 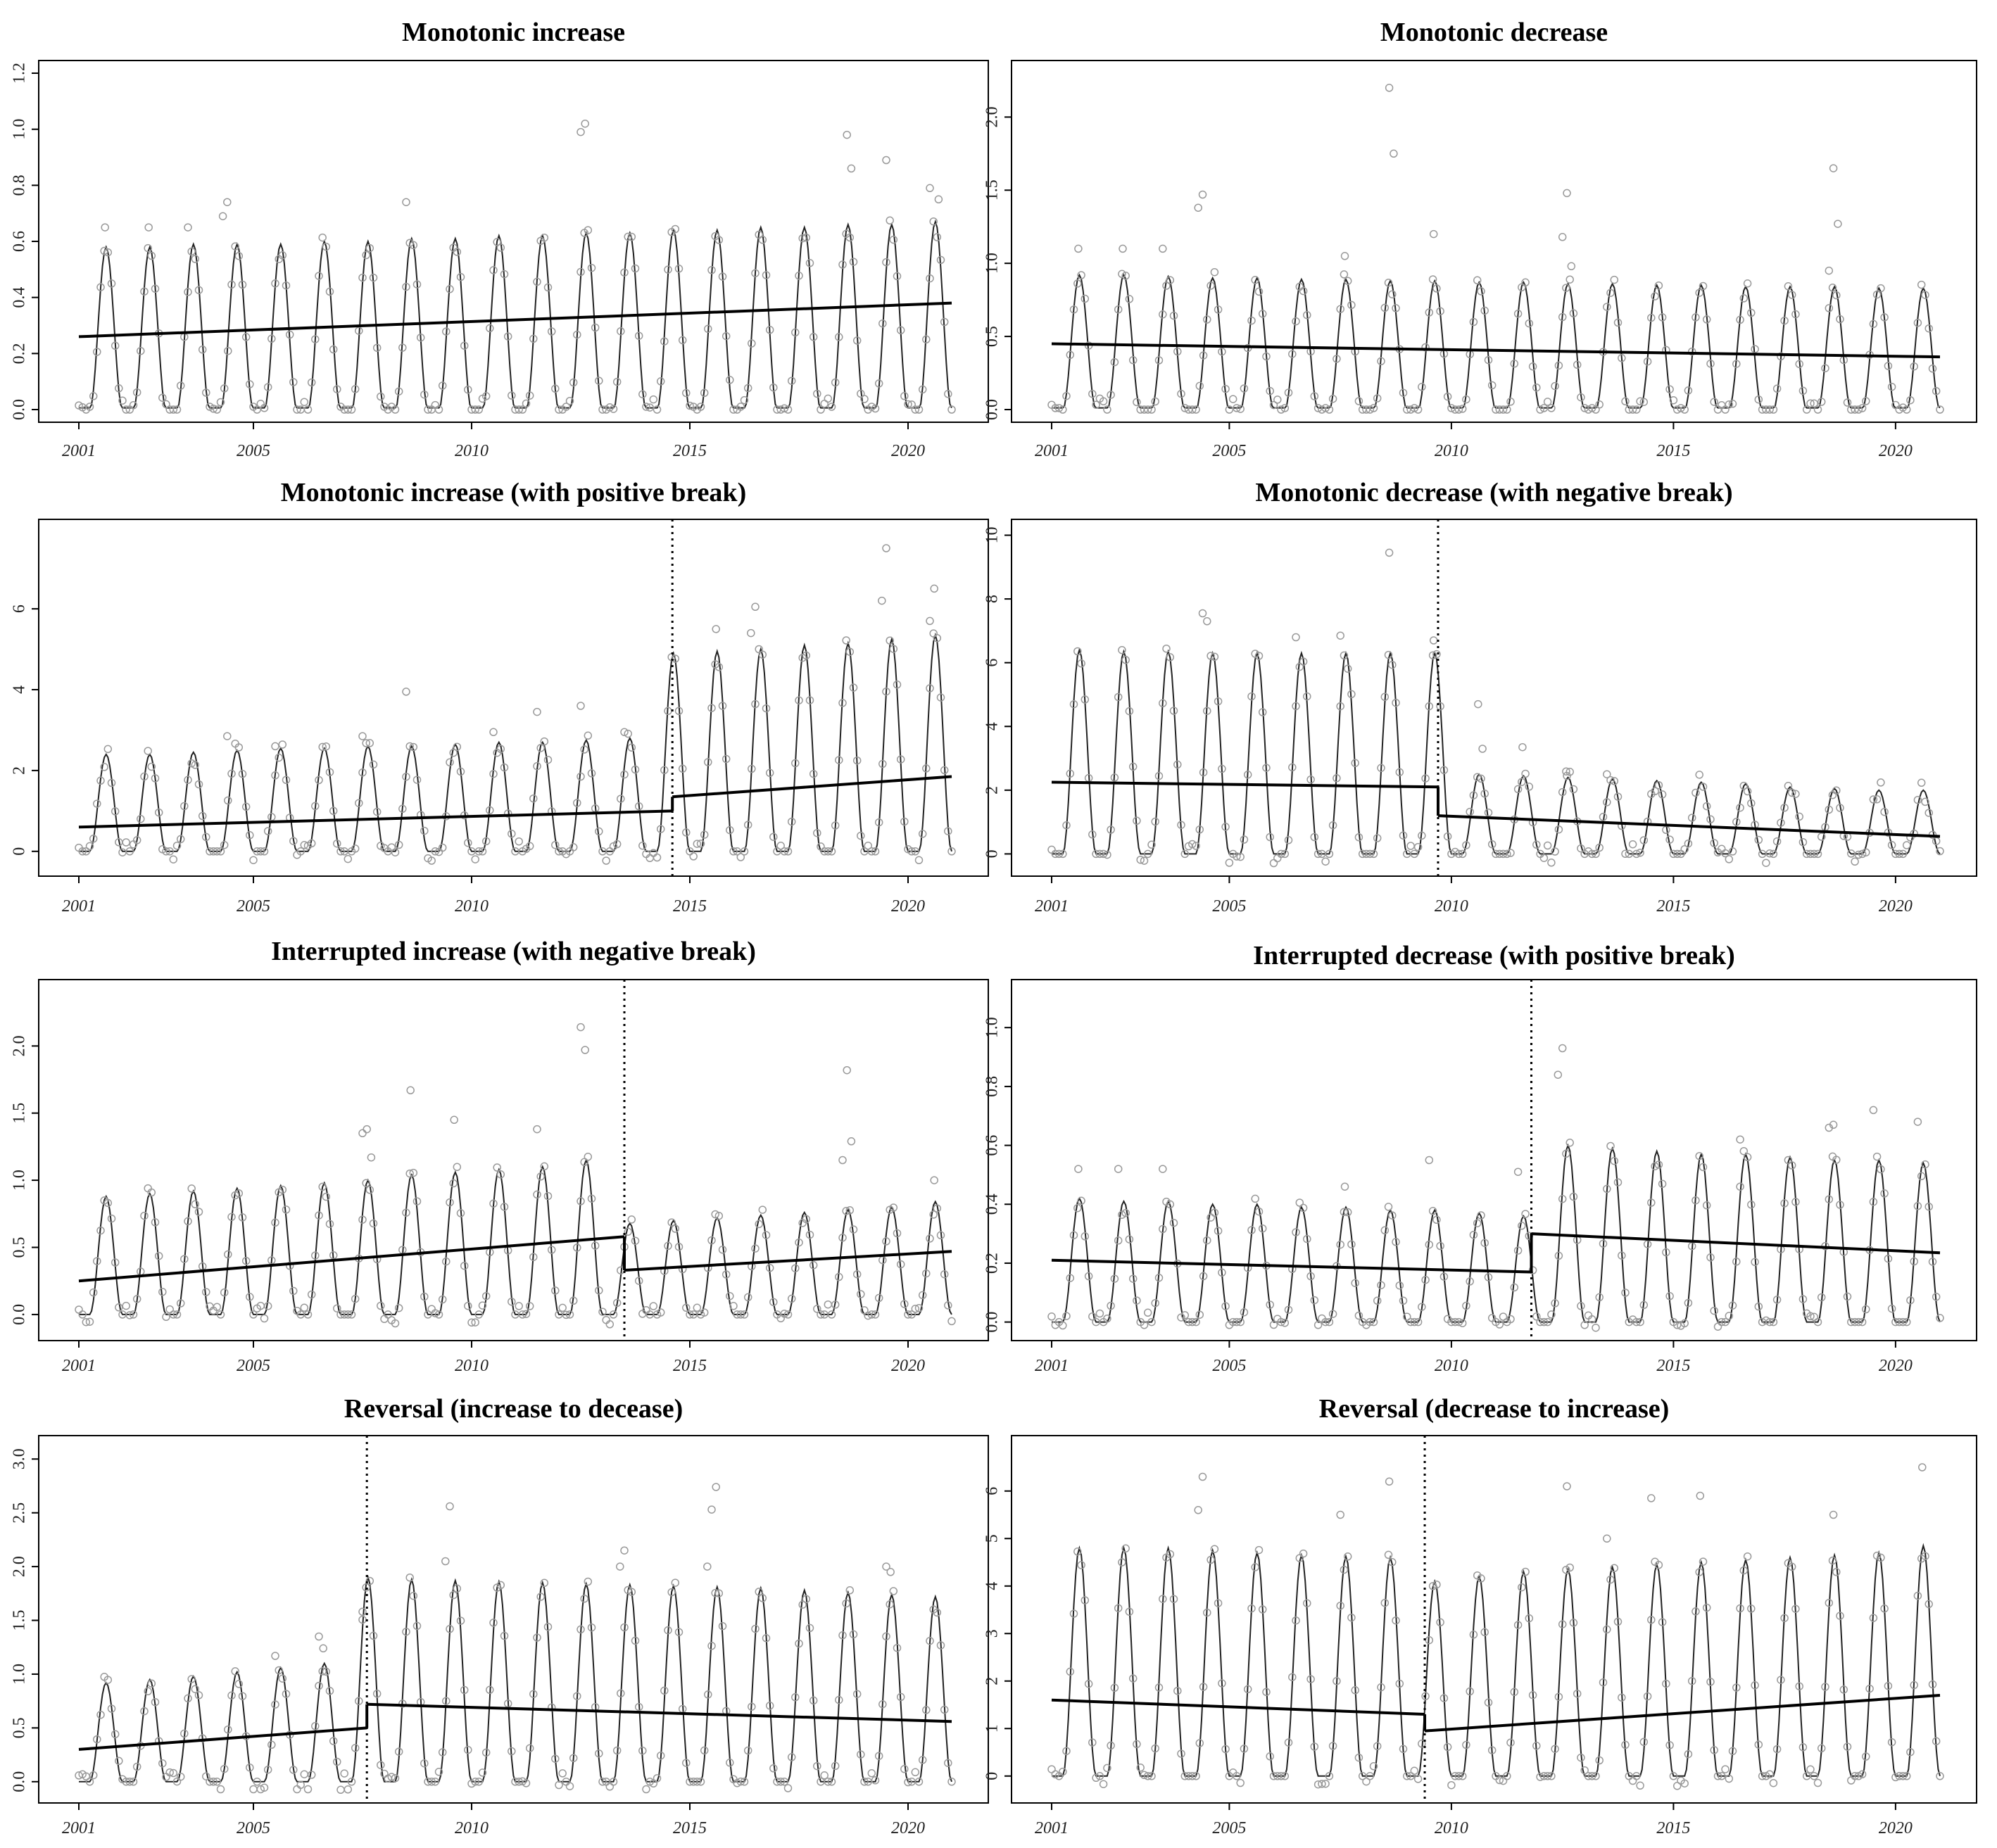 I want to click on seasonal-fit-line, so click(x=1496, y=751).